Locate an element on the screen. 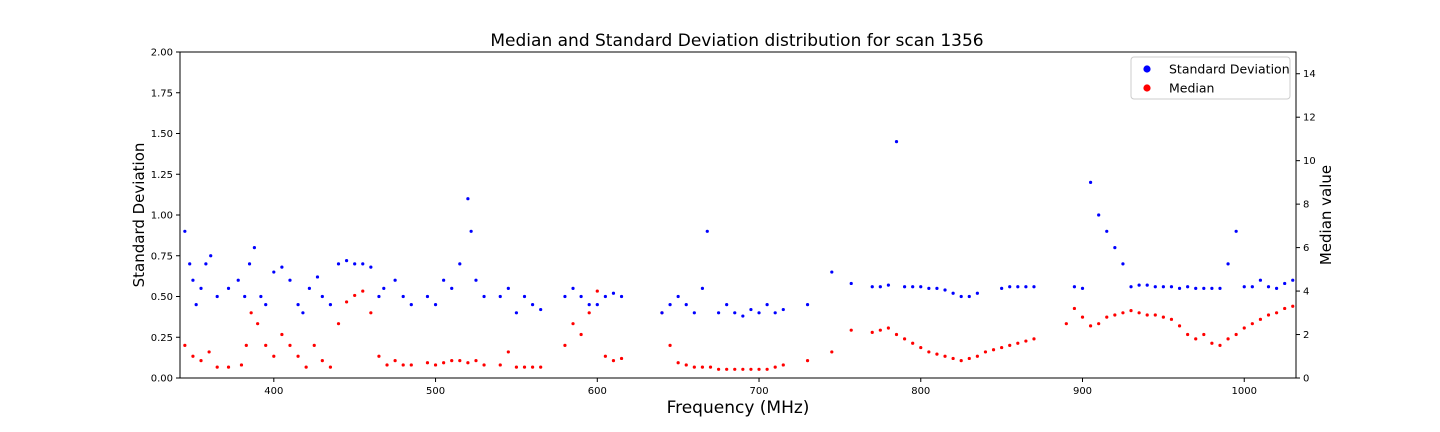 The height and width of the screenshot is (432, 1440). y-left-tick-label: 1.00 is located at coordinates (162, 216).